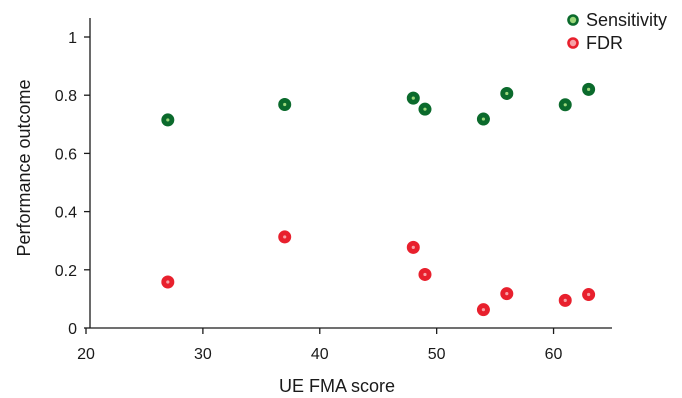 This screenshot has height=398, width=682. Describe the element at coordinates (86, 354) in the screenshot. I see `x-tick-label: 20` at that location.